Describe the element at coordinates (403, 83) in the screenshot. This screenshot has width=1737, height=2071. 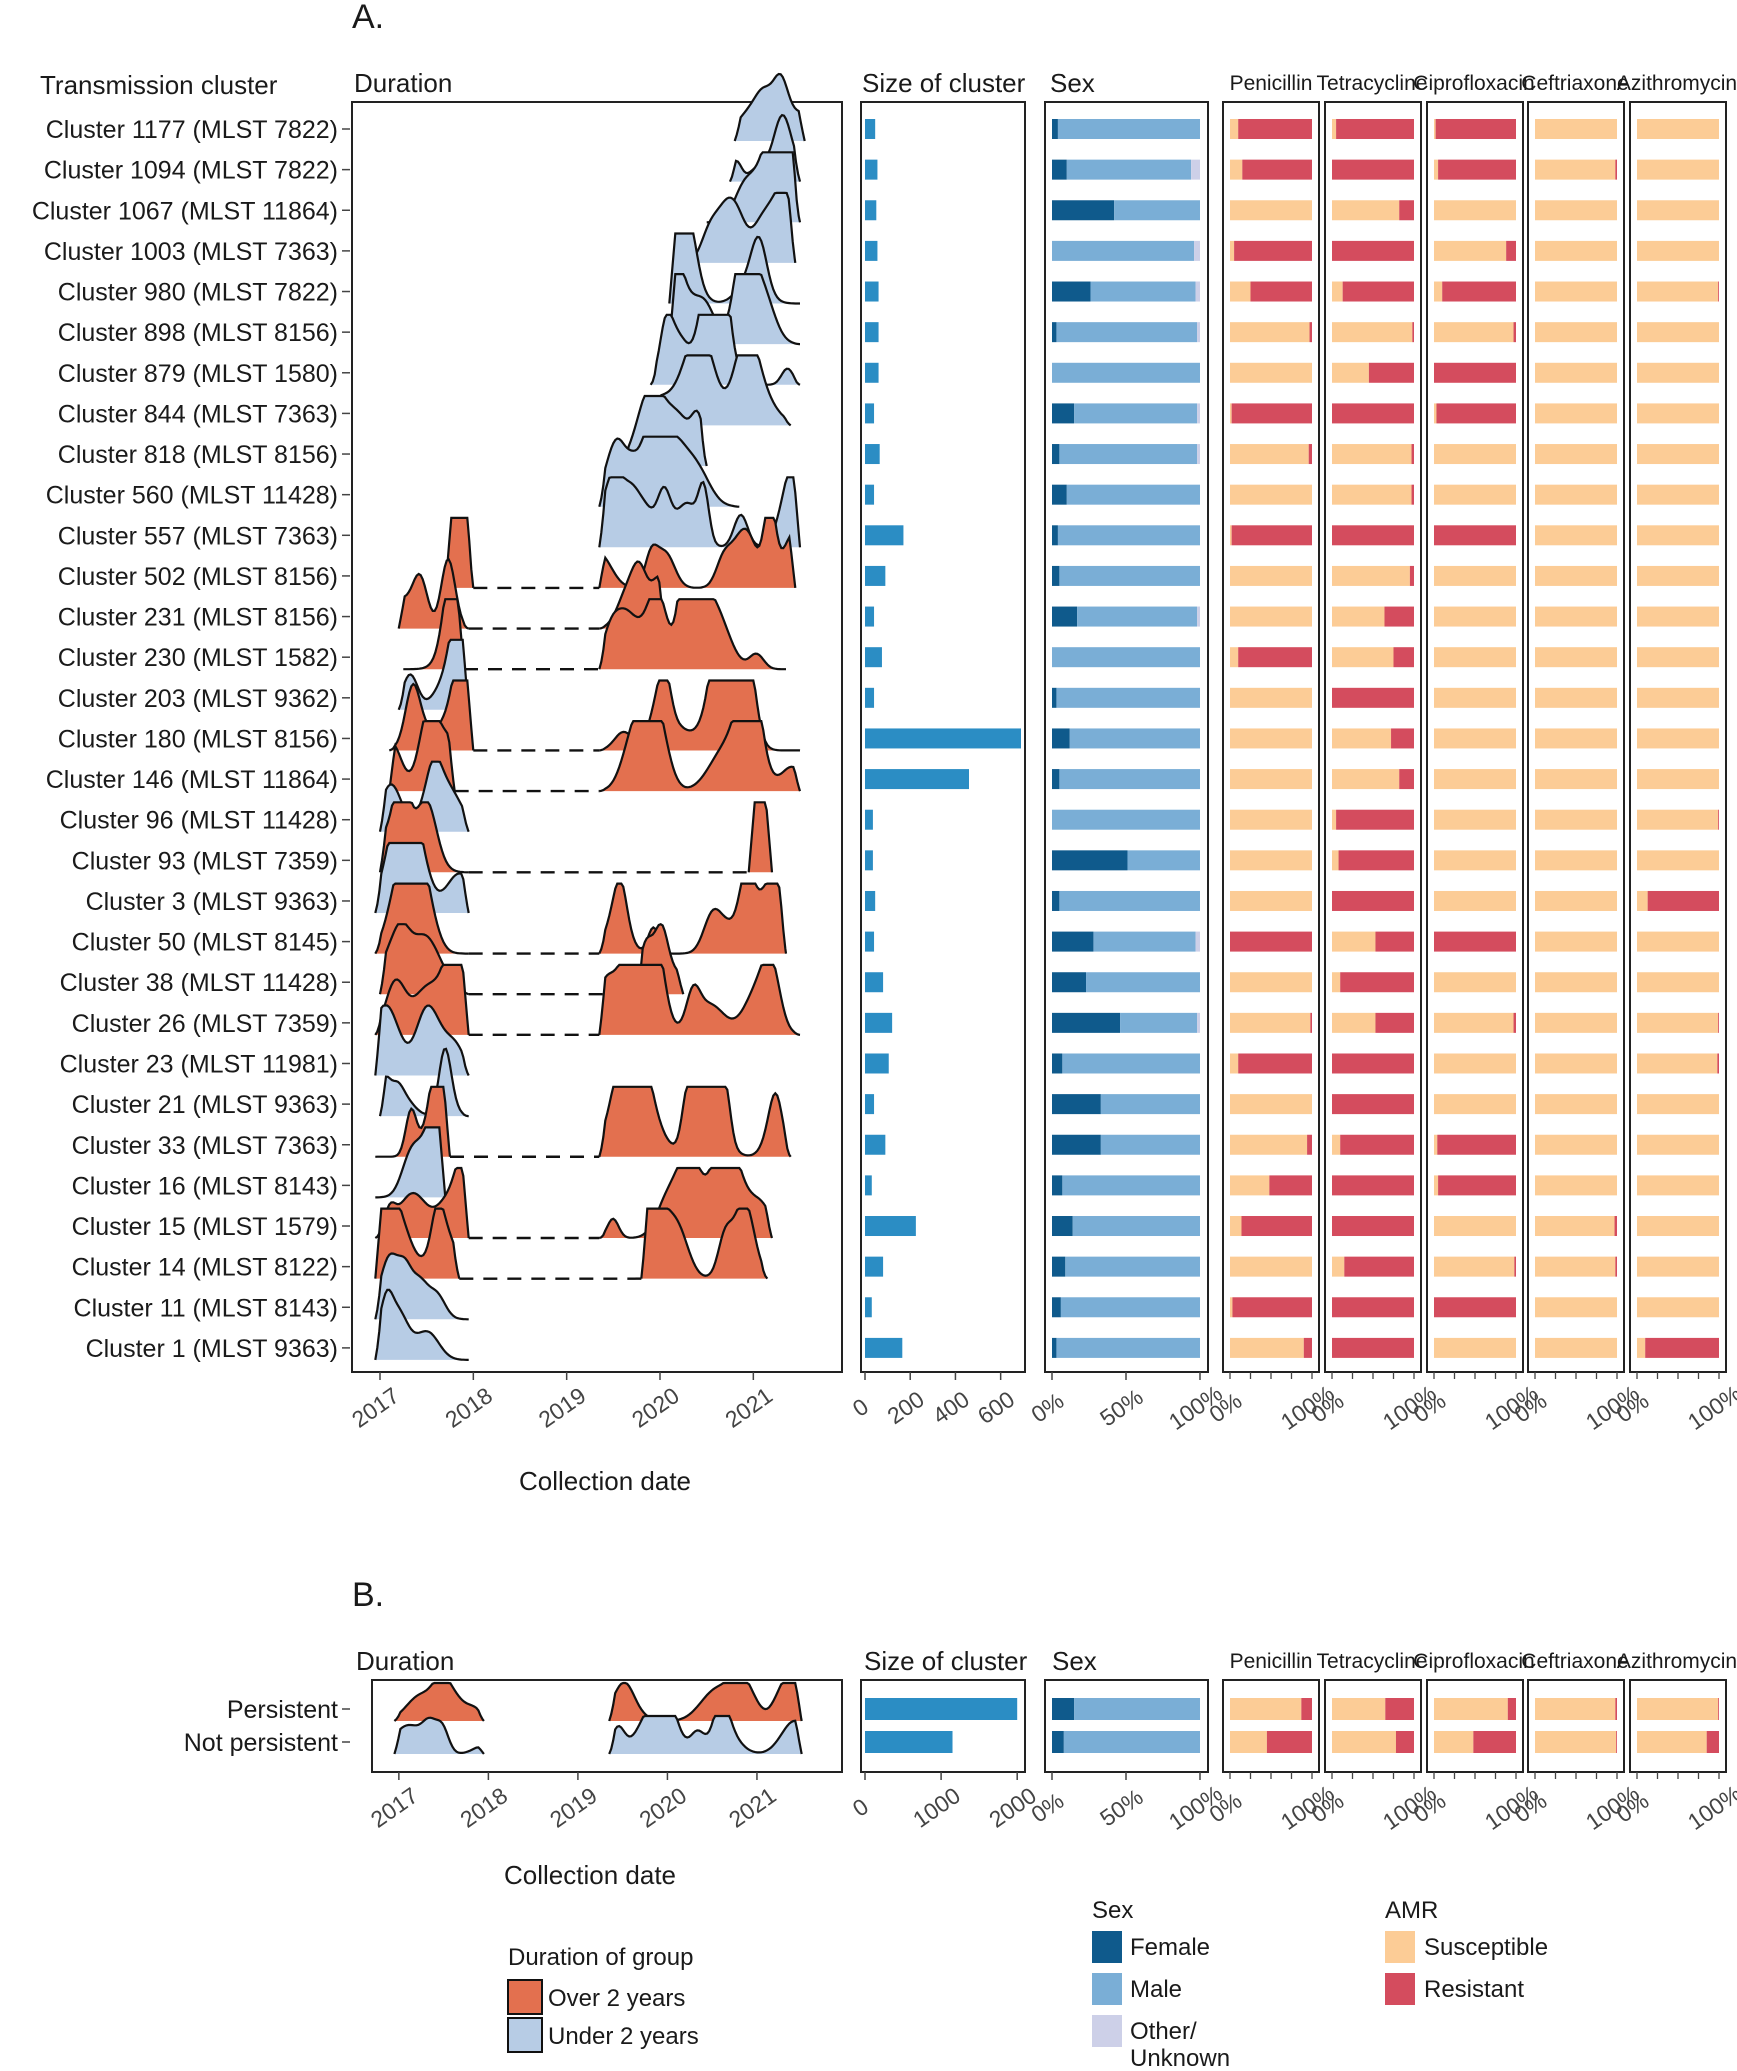
I see `duration-header: Duration` at that location.